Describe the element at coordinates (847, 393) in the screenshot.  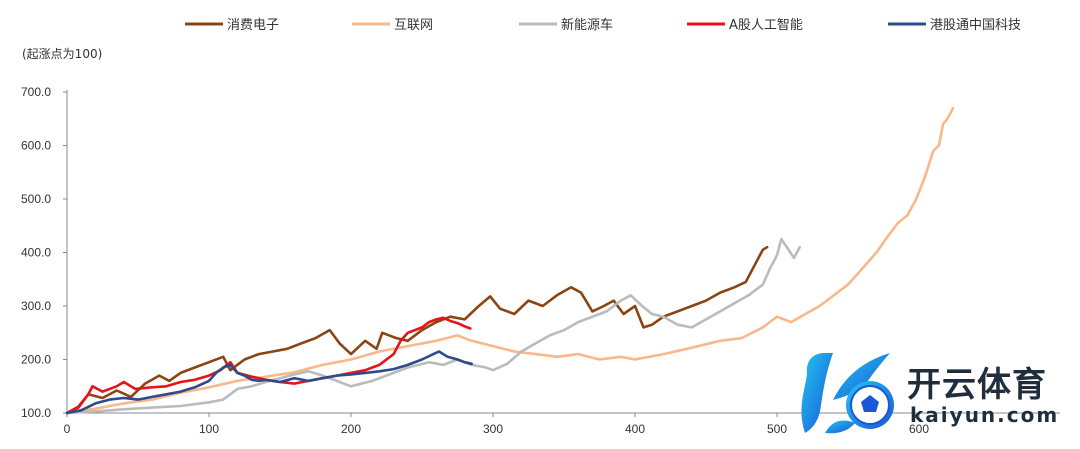
I see `kaiyun-logo-icon` at that location.